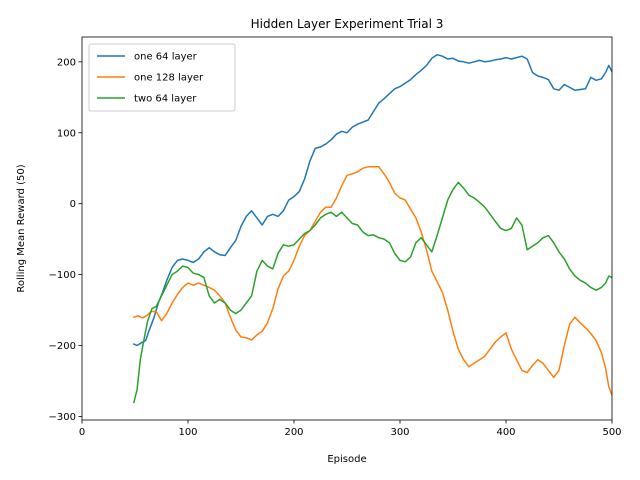 The image size is (640, 480). Describe the element at coordinates (66, 133) in the screenshot. I see `y-tick-label: 100` at that location.